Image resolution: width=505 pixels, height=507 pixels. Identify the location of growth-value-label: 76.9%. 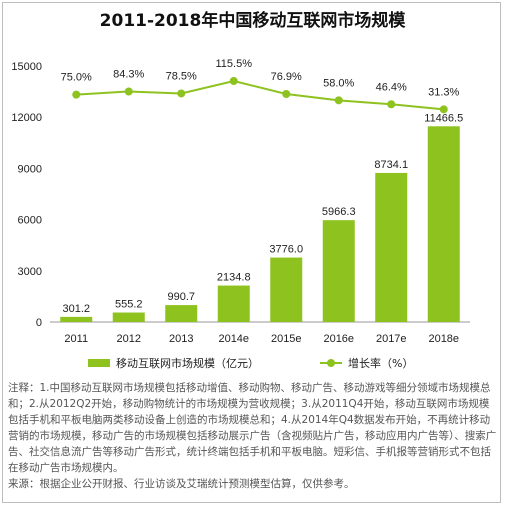
(286, 77).